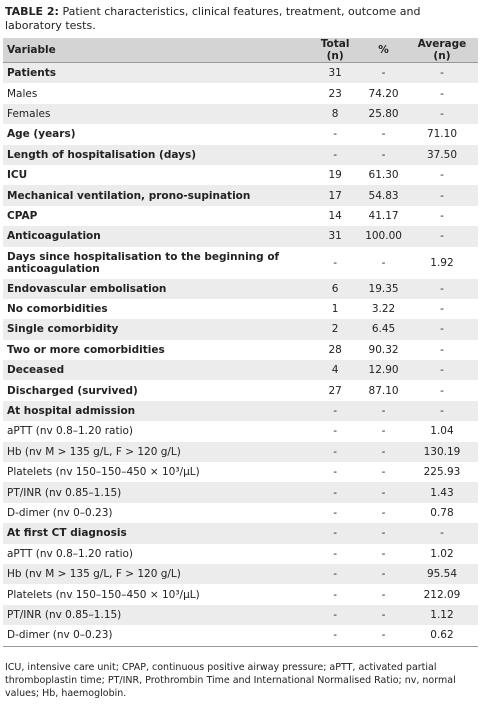  I want to click on table-row: Males 23 74.20 -, so click(240, 93).